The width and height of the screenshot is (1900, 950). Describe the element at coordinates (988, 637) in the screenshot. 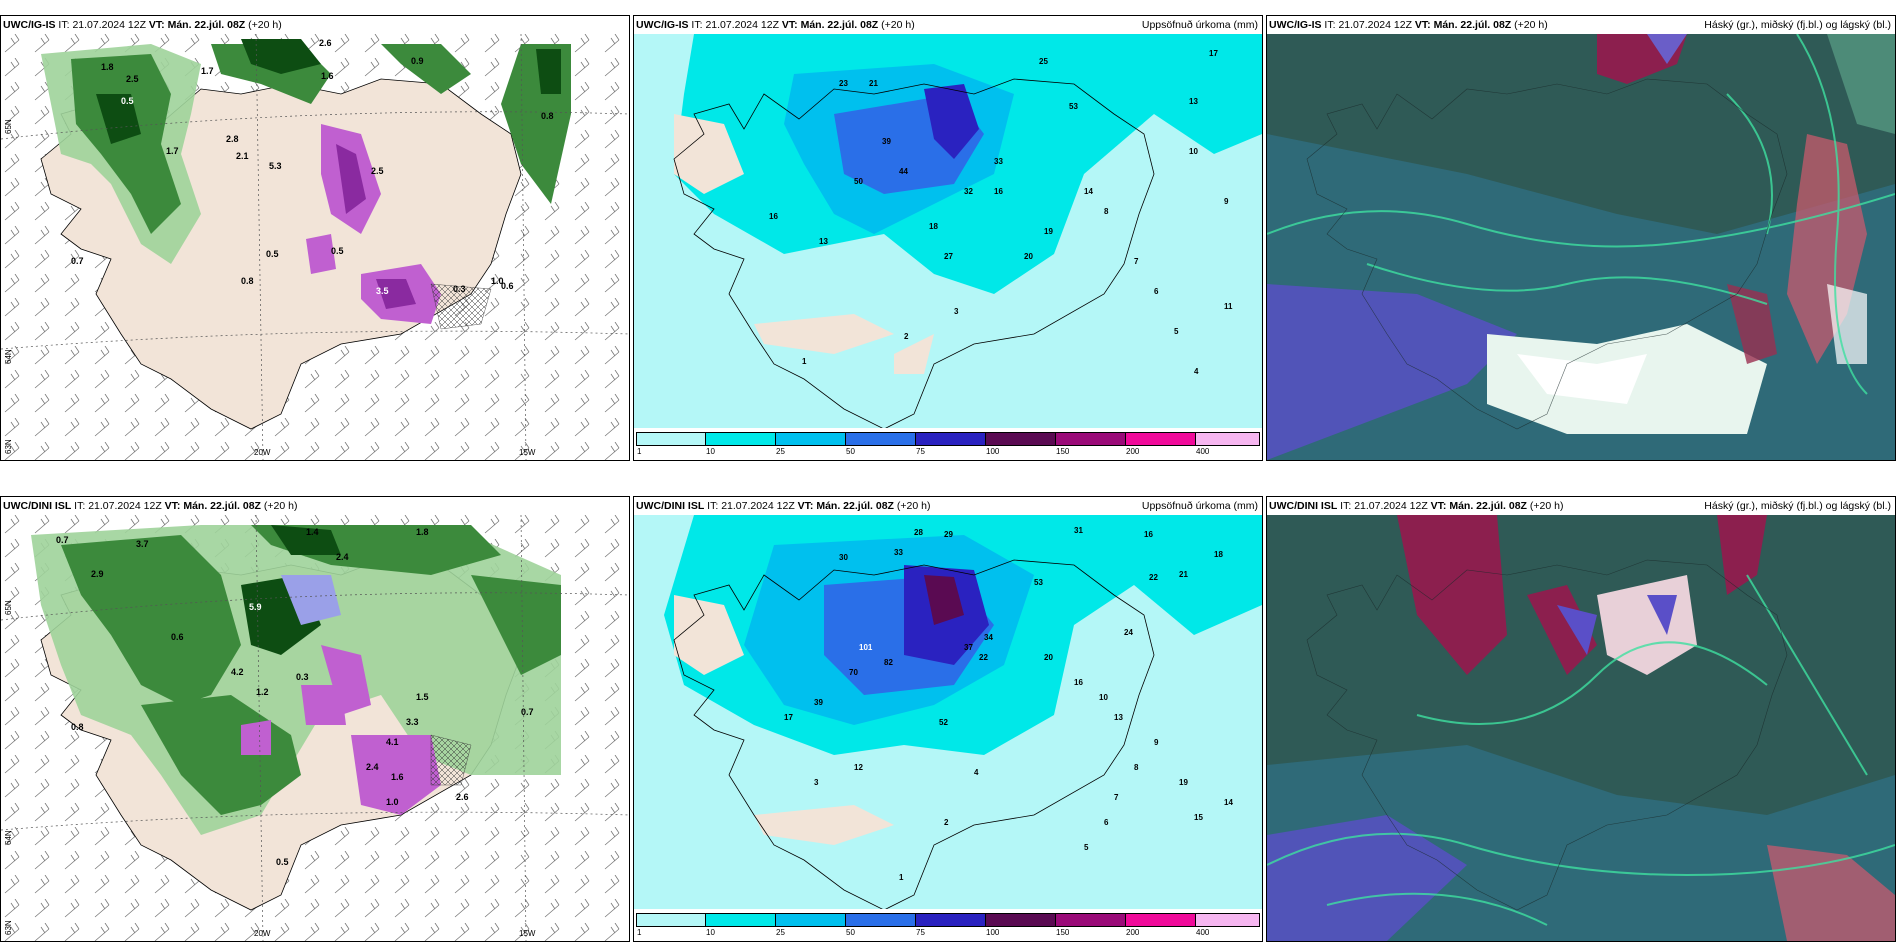

I see `svg-text: 34` at that location.